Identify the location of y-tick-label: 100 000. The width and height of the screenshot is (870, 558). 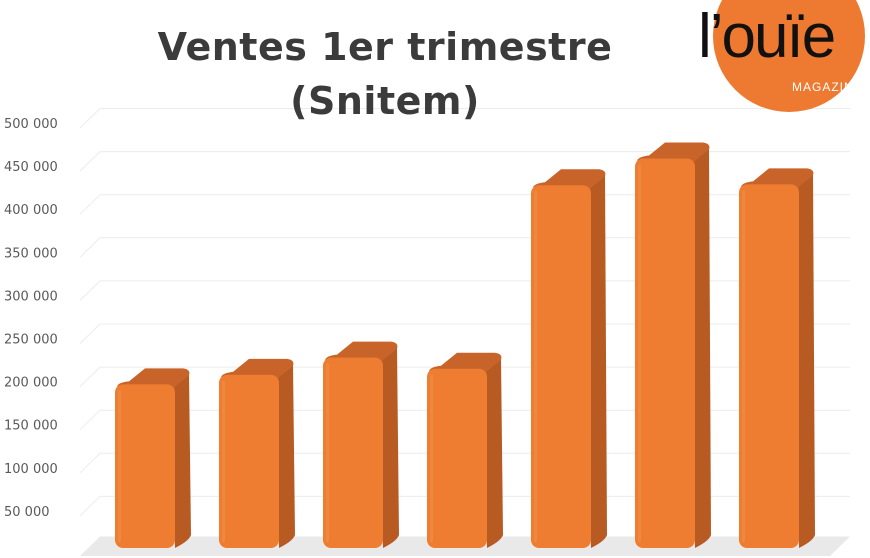
(31, 469).